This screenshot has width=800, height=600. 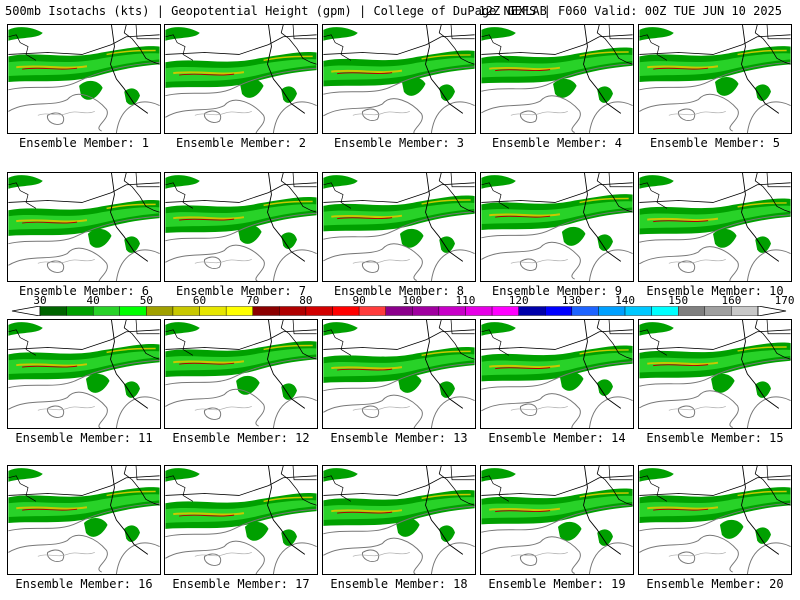 What do you see at coordinates (84, 143) in the screenshot?
I see `ensemble-member-label: Ensemble Member: 1` at bounding box center [84, 143].